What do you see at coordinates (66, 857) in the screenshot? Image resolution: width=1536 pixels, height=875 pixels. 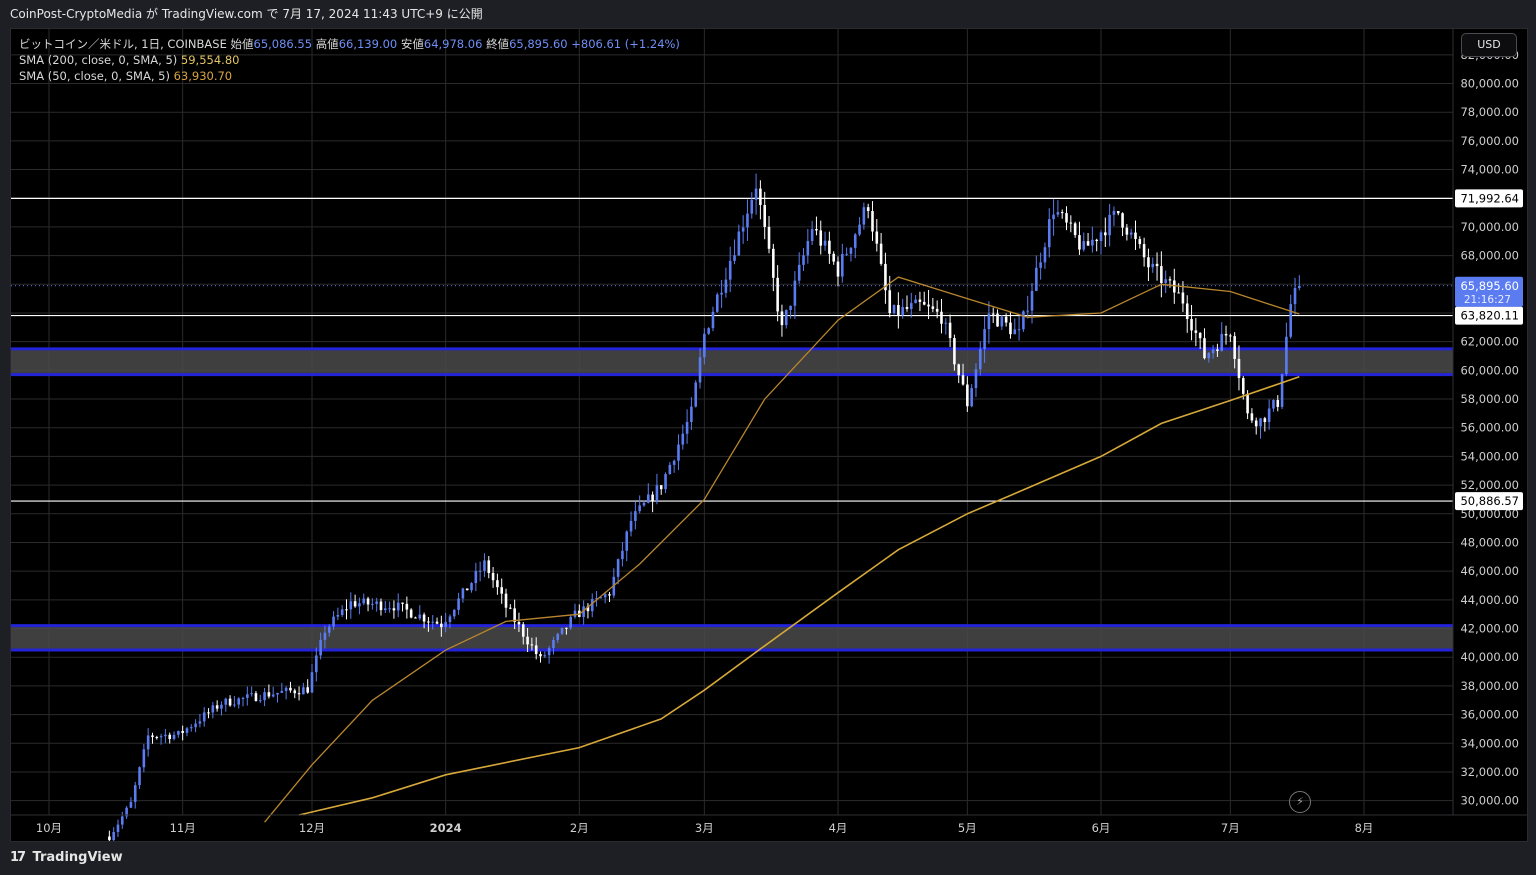 I see `tradingview-logo: 17 TradingView` at bounding box center [66, 857].